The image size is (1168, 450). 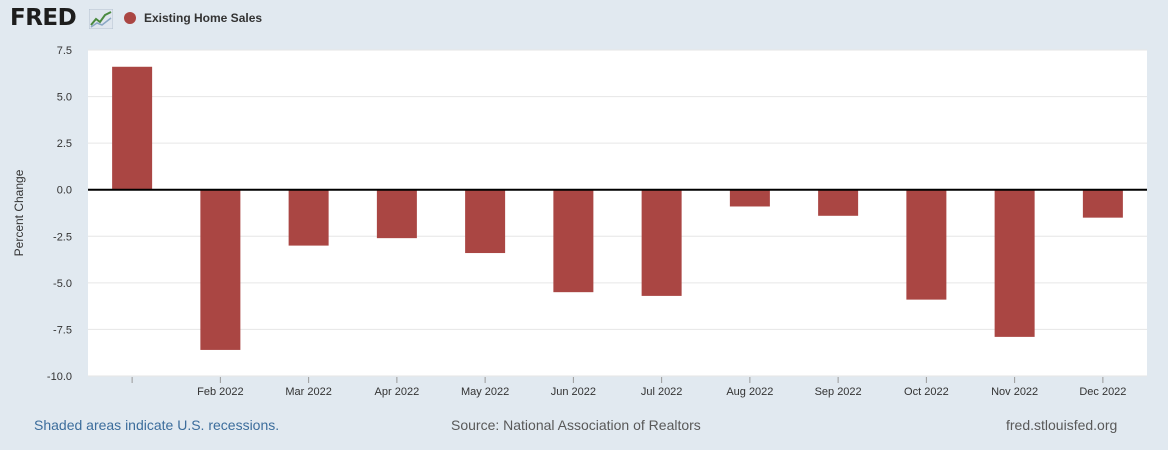 What do you see at coordinates (220, 392) in the screenshot?
I see `x-tick-label: Feb 2022` at bounding box center [220, 392].